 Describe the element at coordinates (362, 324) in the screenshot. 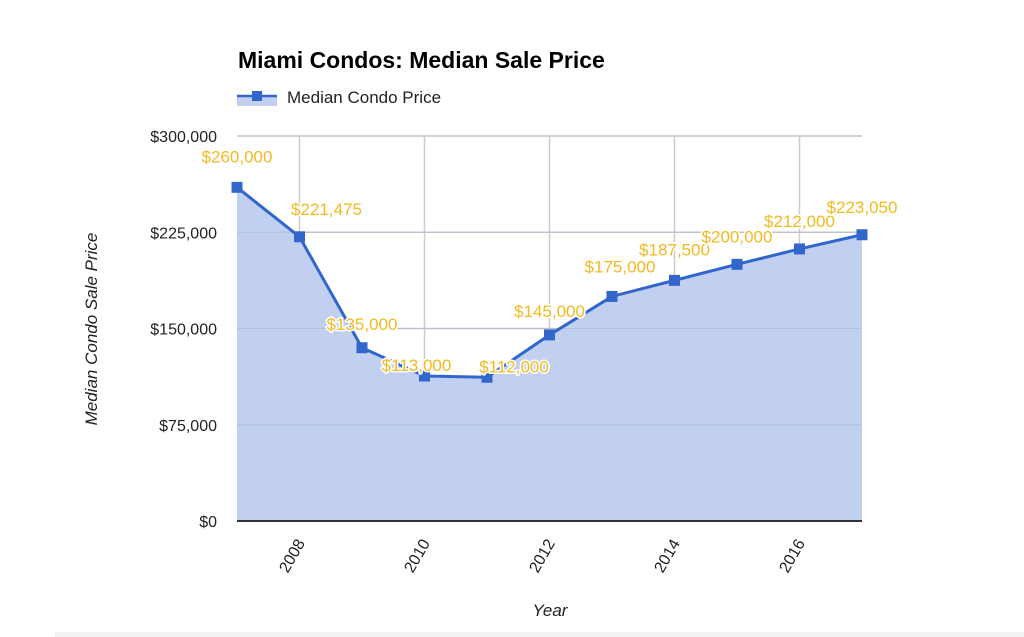

I see `data-label: $135,000` at that location.